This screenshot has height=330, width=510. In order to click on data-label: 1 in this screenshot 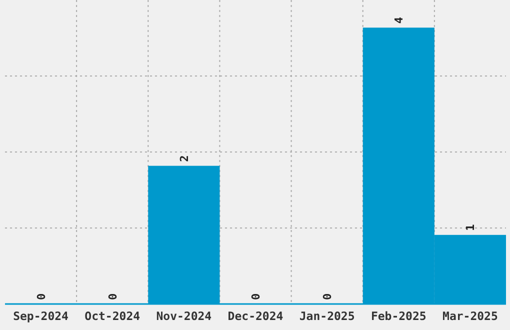, I will do `click(471, 227)`.